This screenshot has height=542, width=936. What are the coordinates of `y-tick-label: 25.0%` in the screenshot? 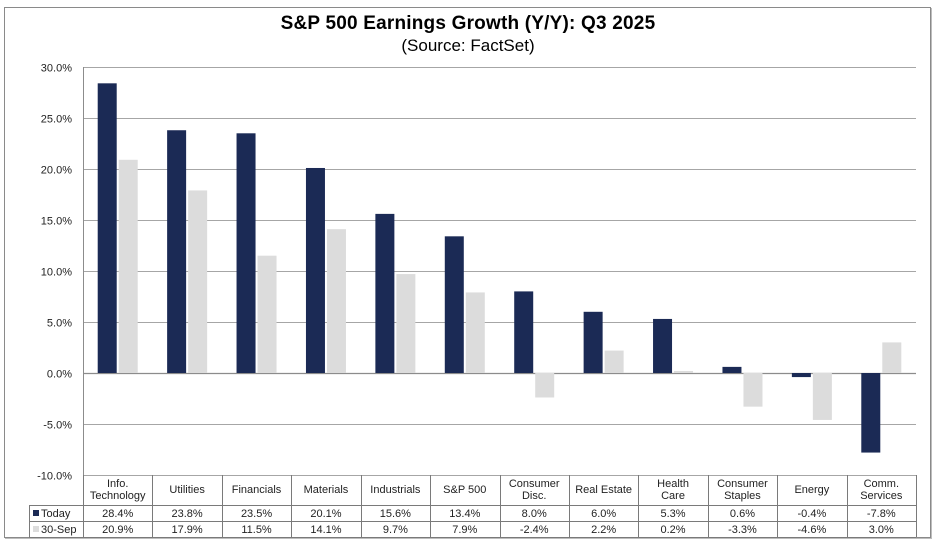 It's located at (56, 120).